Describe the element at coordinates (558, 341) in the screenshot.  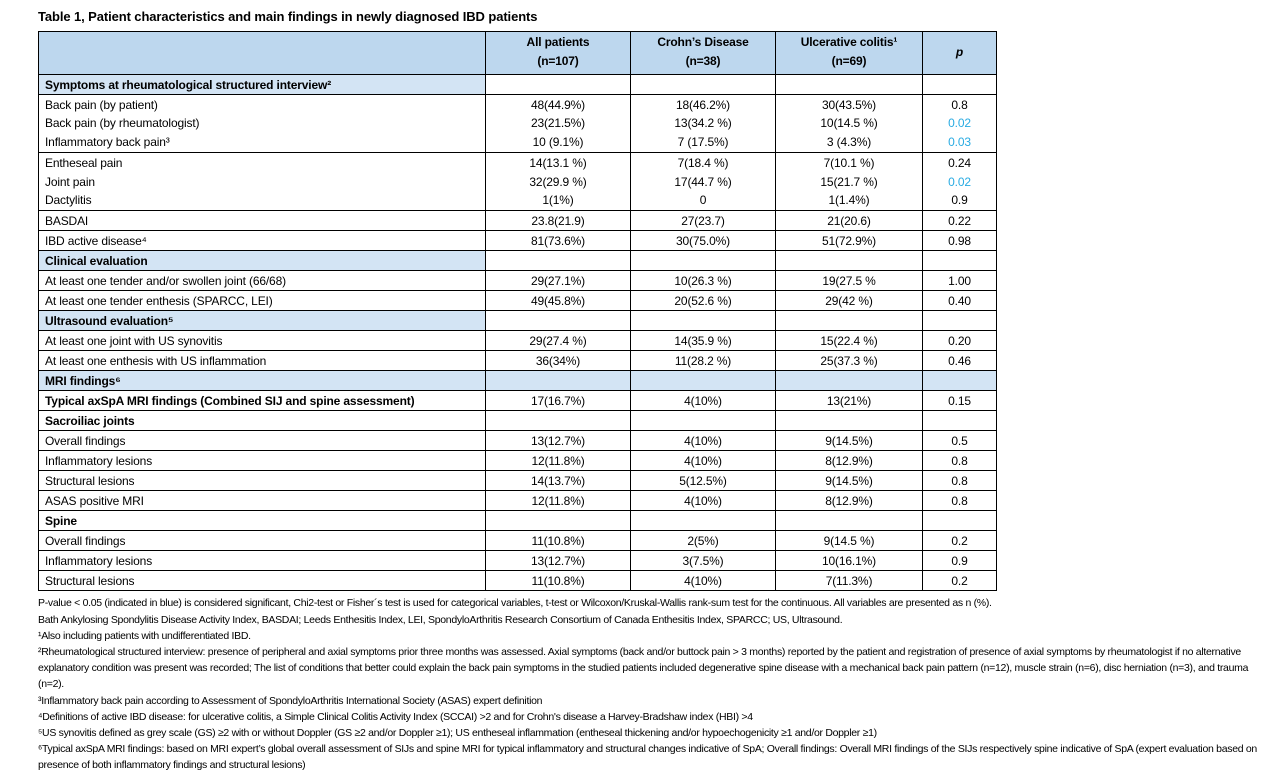
I see `value-cell: 29(27.4 %)` at that location.